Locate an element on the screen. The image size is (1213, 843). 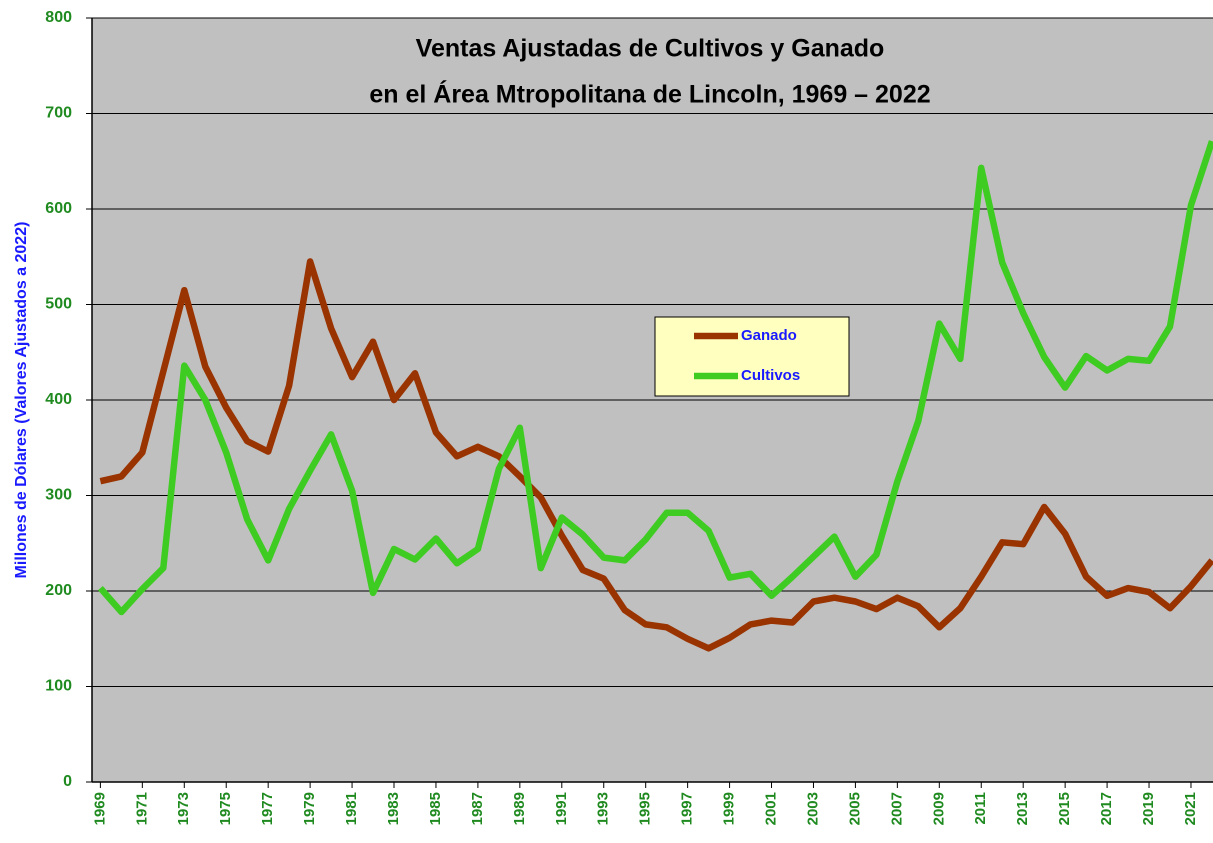
x-tick-label: 1987 is located at coordinates (477, 808).